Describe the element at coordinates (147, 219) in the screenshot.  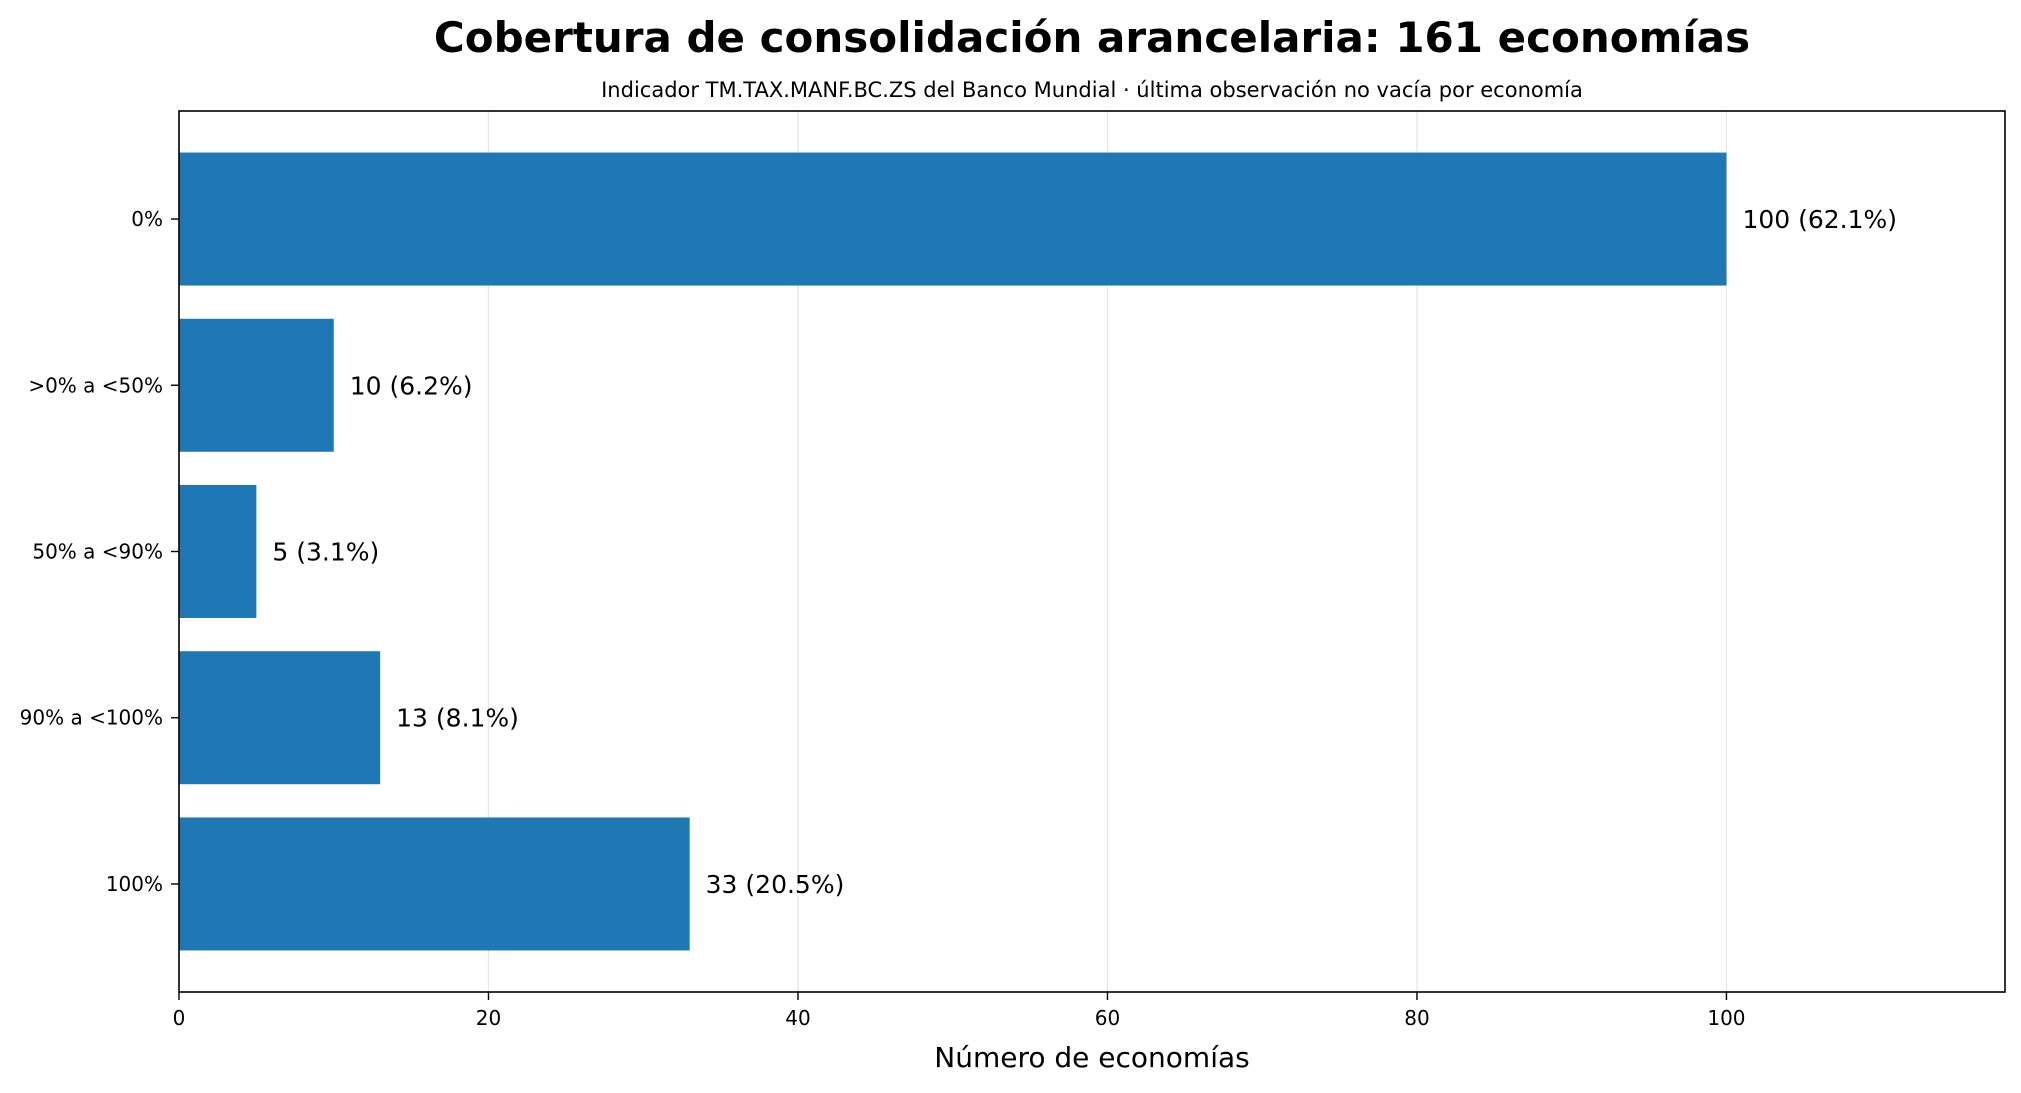
I see `y-tick-label: 0%` at that location.